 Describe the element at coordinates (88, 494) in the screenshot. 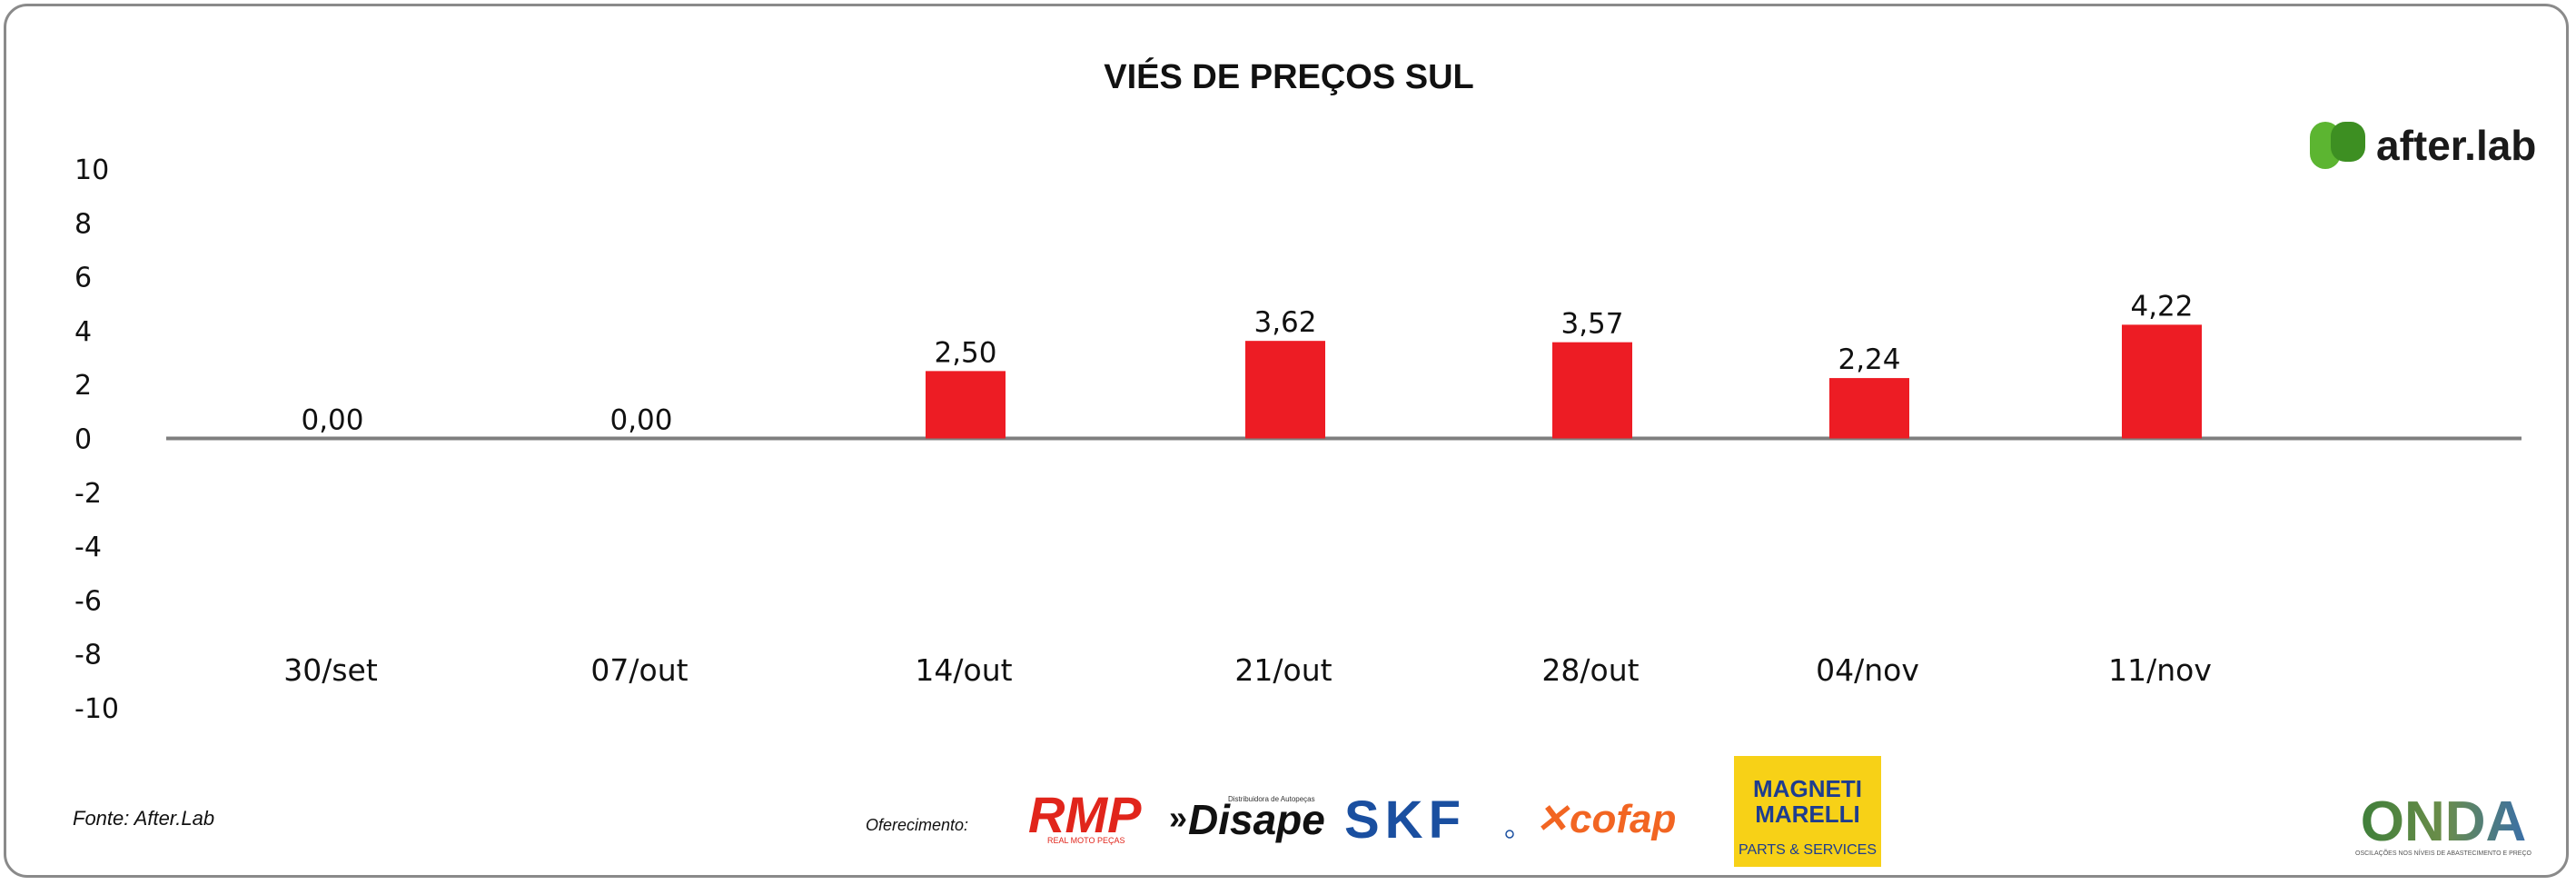

I see `y-tick-label: -2` at that location.